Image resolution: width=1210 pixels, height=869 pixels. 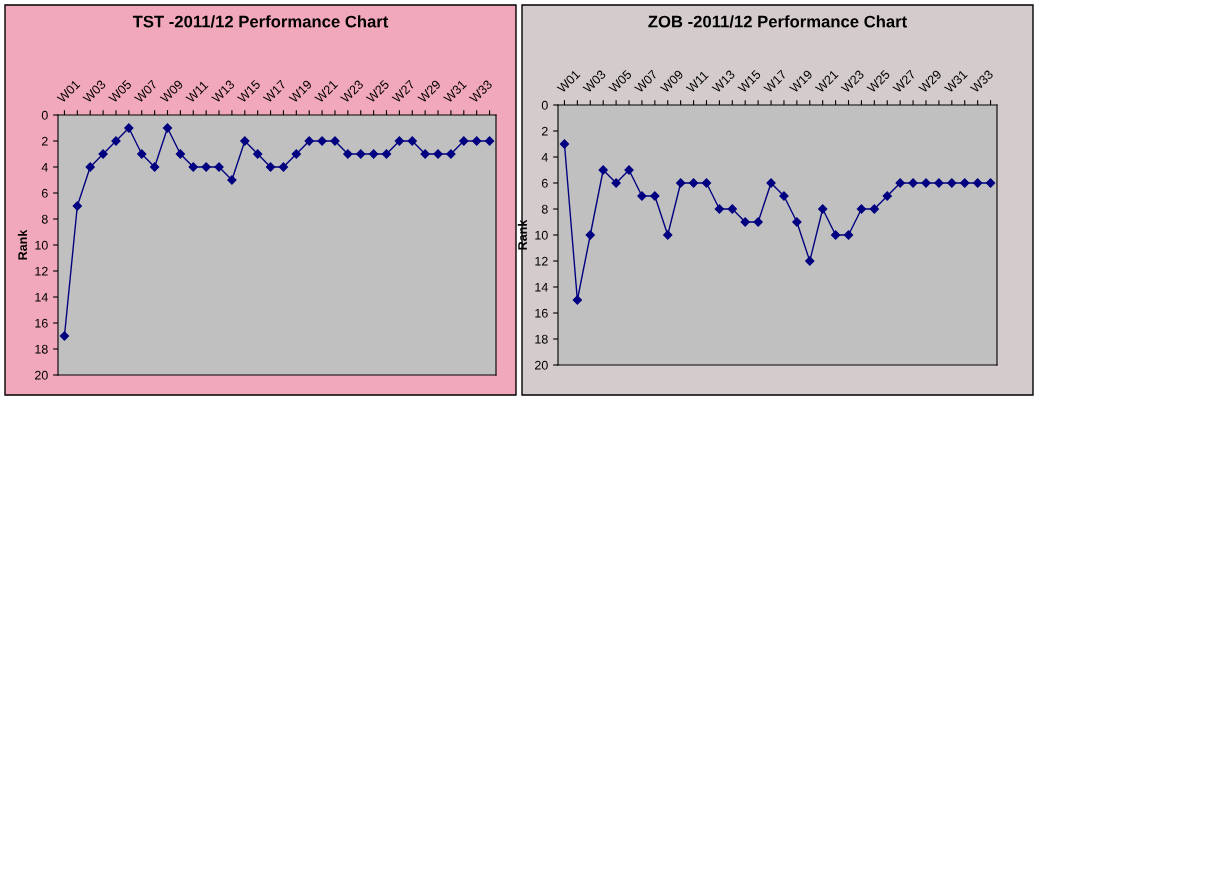 What do you see at coordinates (777, 21) in the screenshot?
I see `chart-title: ZOB -2011/12 Performance Chart` at bounding box center [777, 21].